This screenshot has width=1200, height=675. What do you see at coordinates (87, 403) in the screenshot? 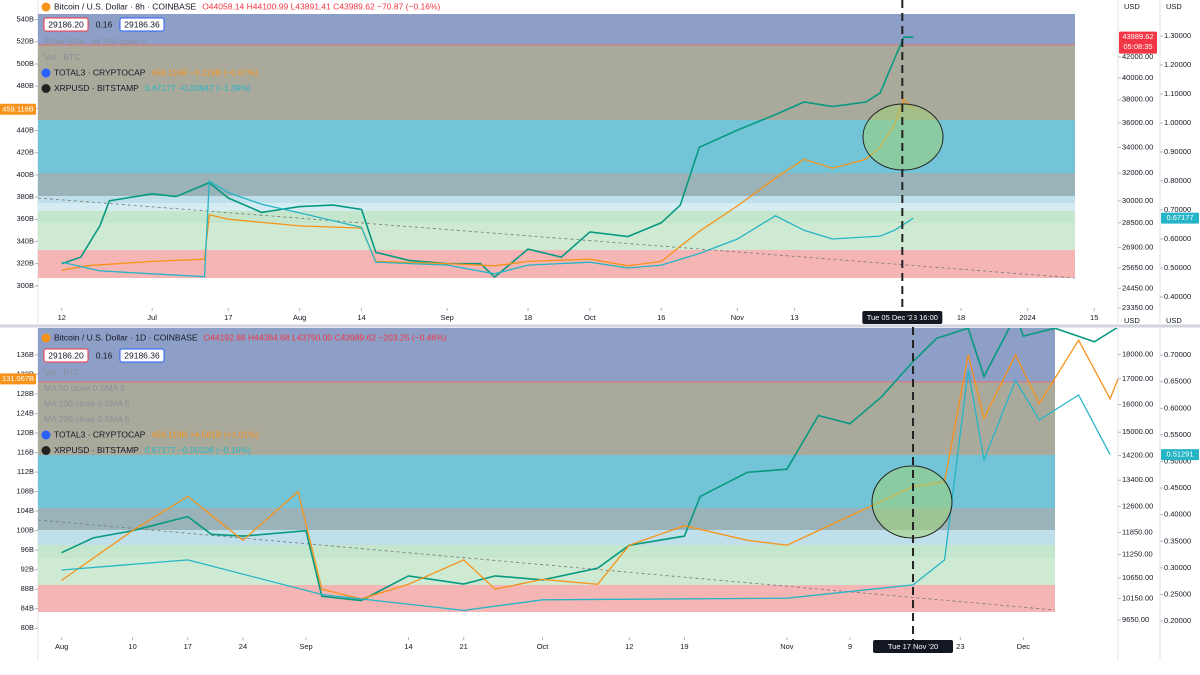
I see `indicator-label: MA 100 close 0 SMA 5` at bounding box center [87, 403].